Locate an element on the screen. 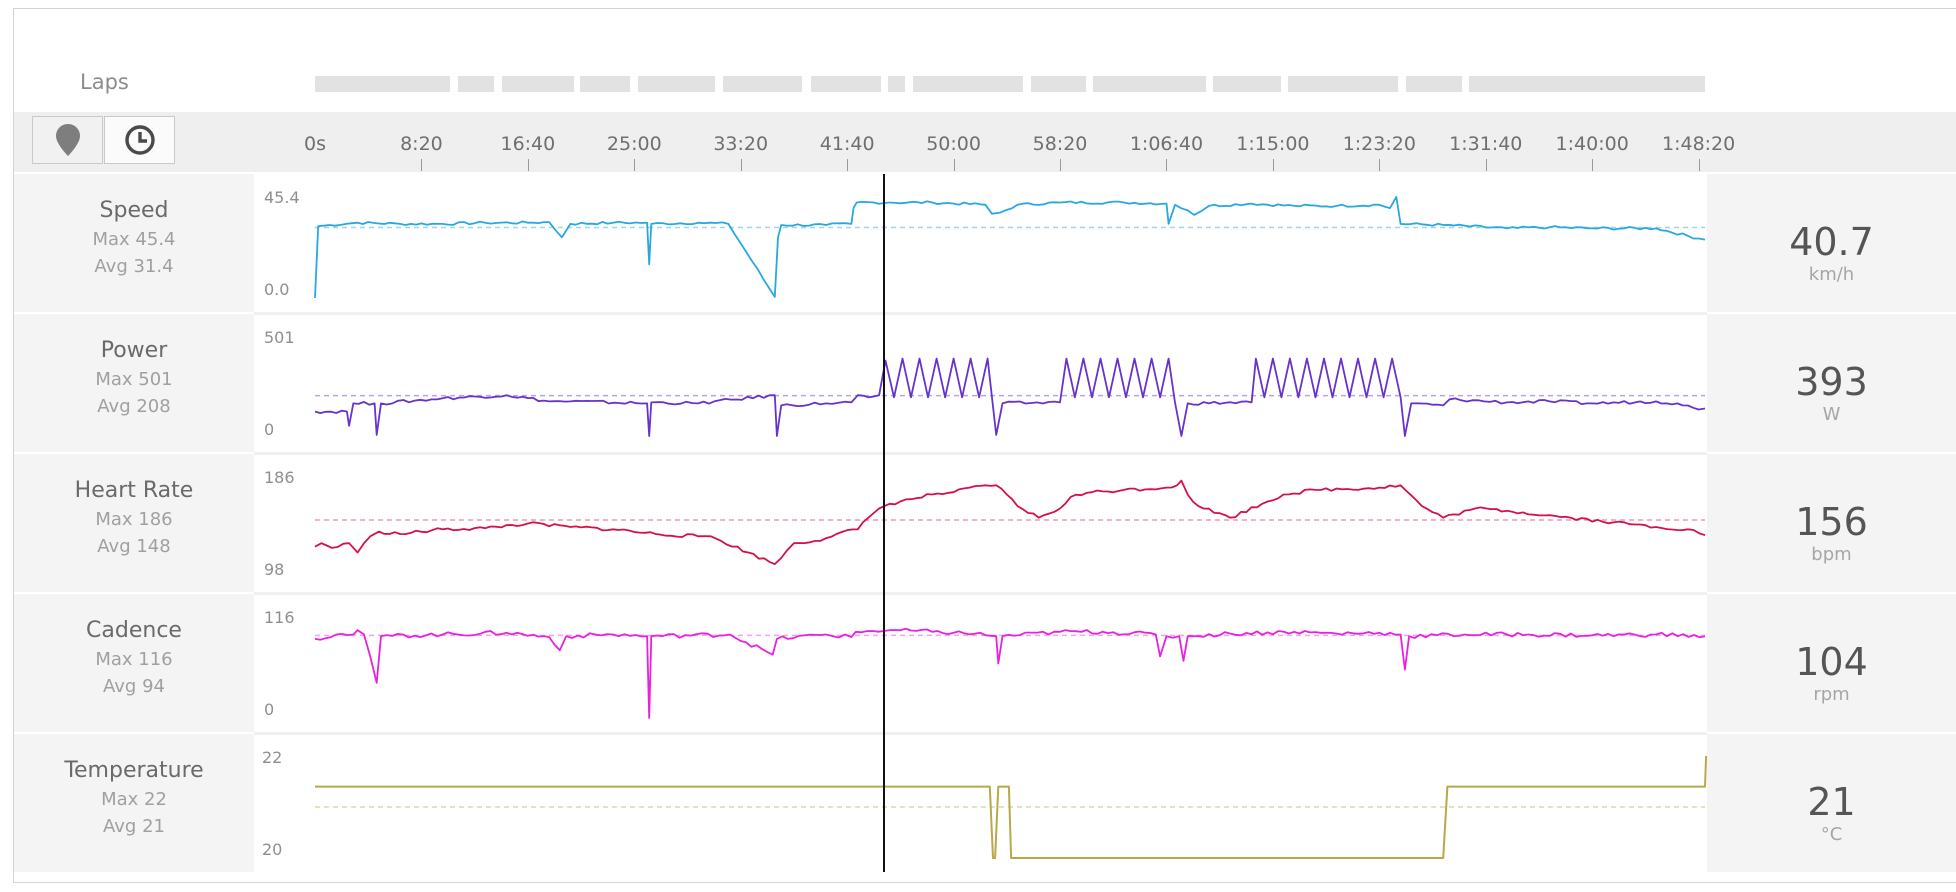 This screenshot has height=892, width=1956. laps-bar is located at coordinates (1010, 84).